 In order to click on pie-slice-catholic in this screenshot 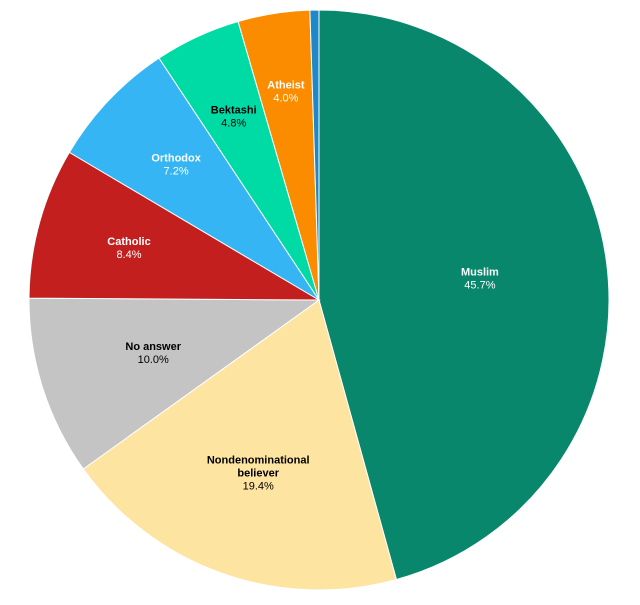, I will do `click(174, 226)`.